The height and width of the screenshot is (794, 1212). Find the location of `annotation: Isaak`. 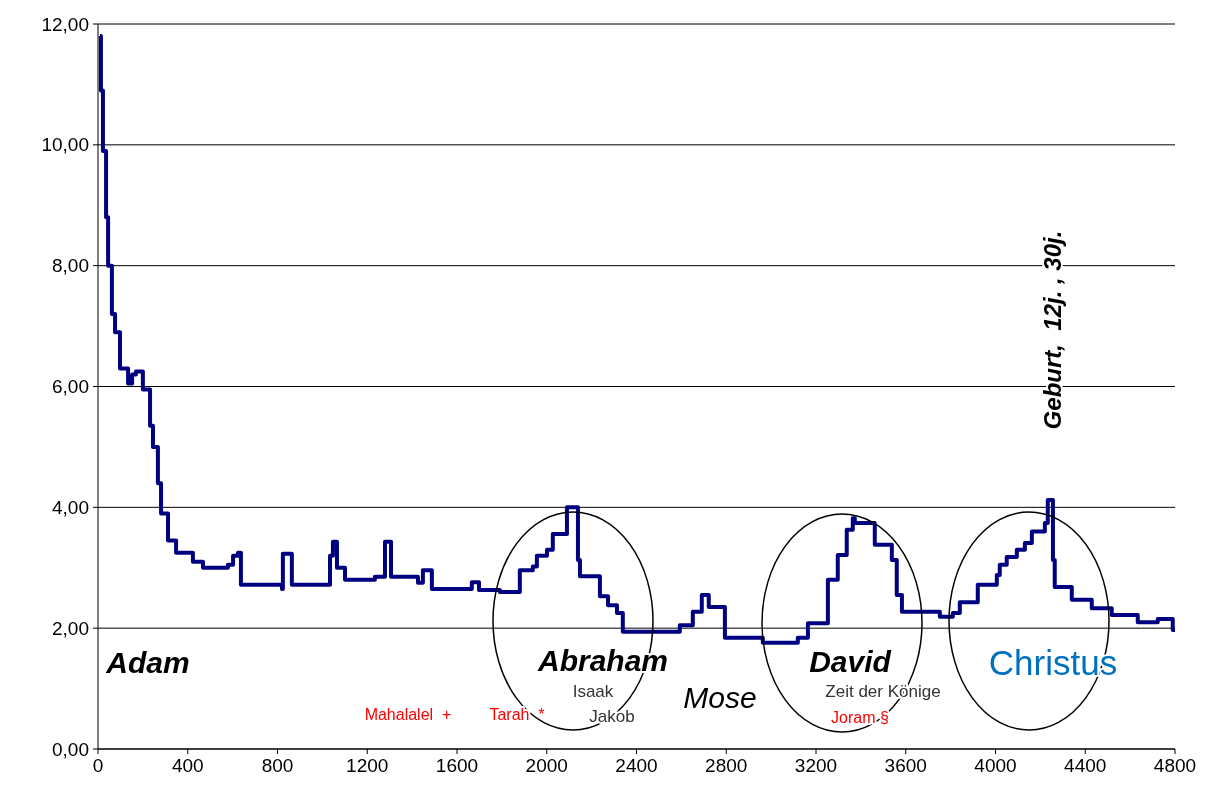

annotation: Isaak is located at coordinates (593, 691).